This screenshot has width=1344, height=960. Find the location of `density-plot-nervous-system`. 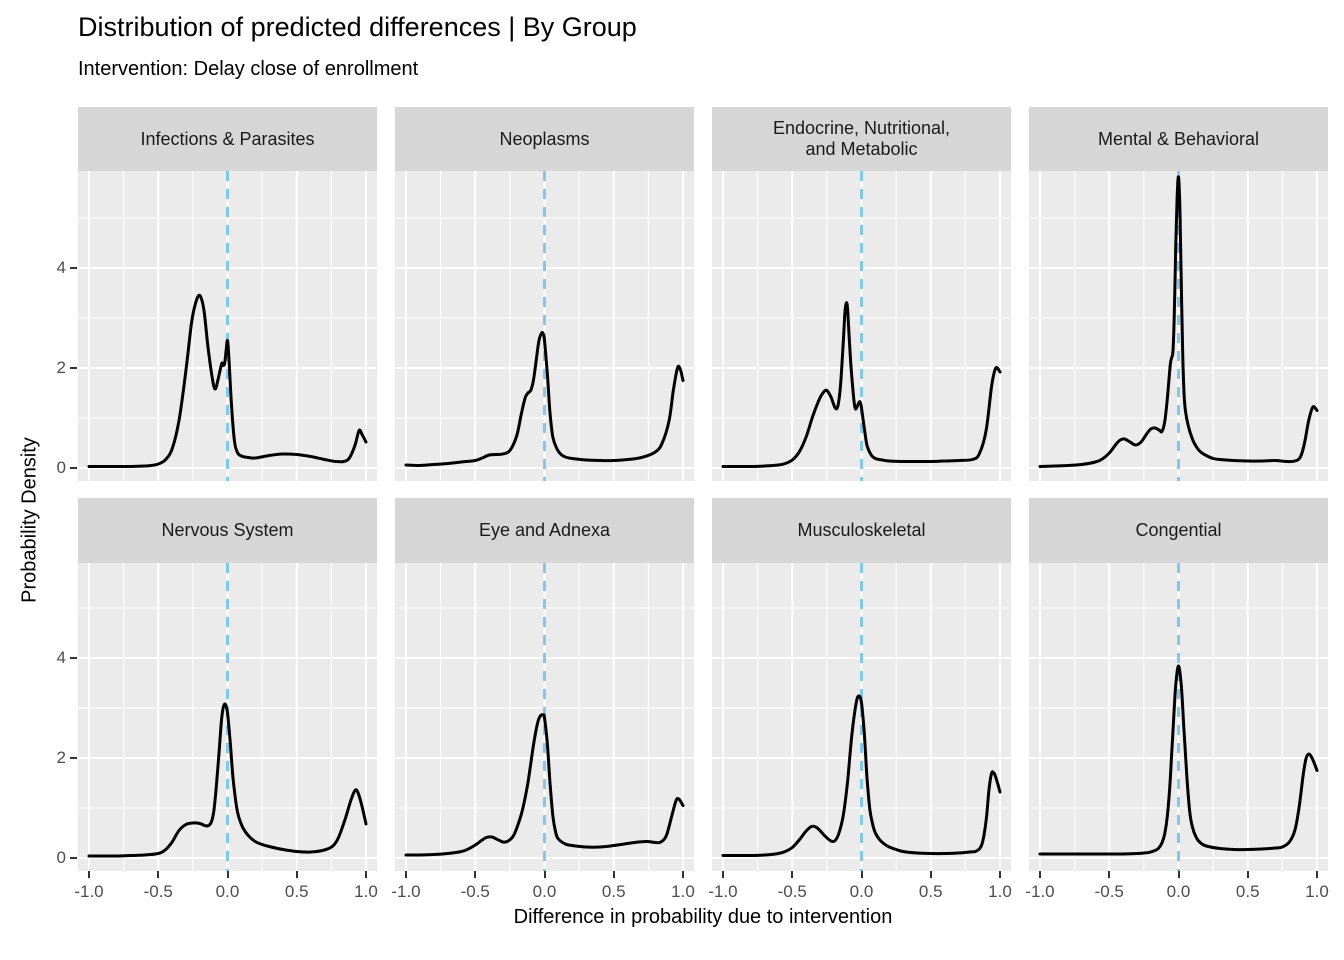

density-plot-nervous-system is located at coordinates (227, 717).